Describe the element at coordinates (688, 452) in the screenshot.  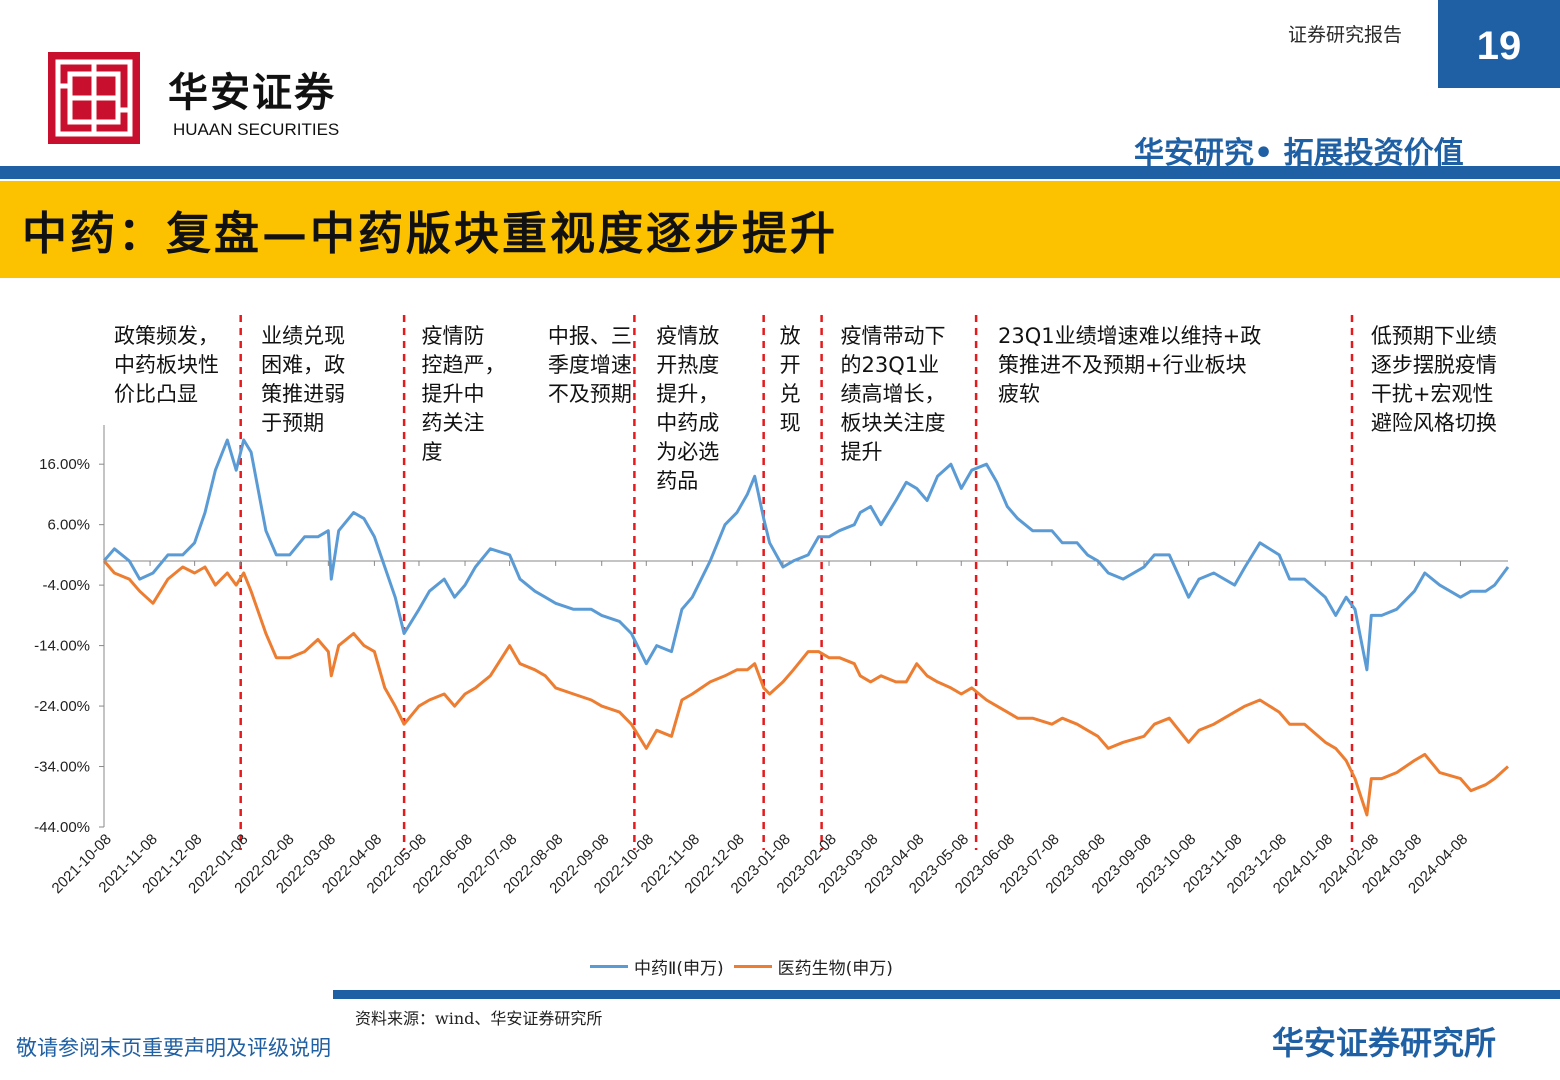
I see `annotation-line: 为必选` at that location.